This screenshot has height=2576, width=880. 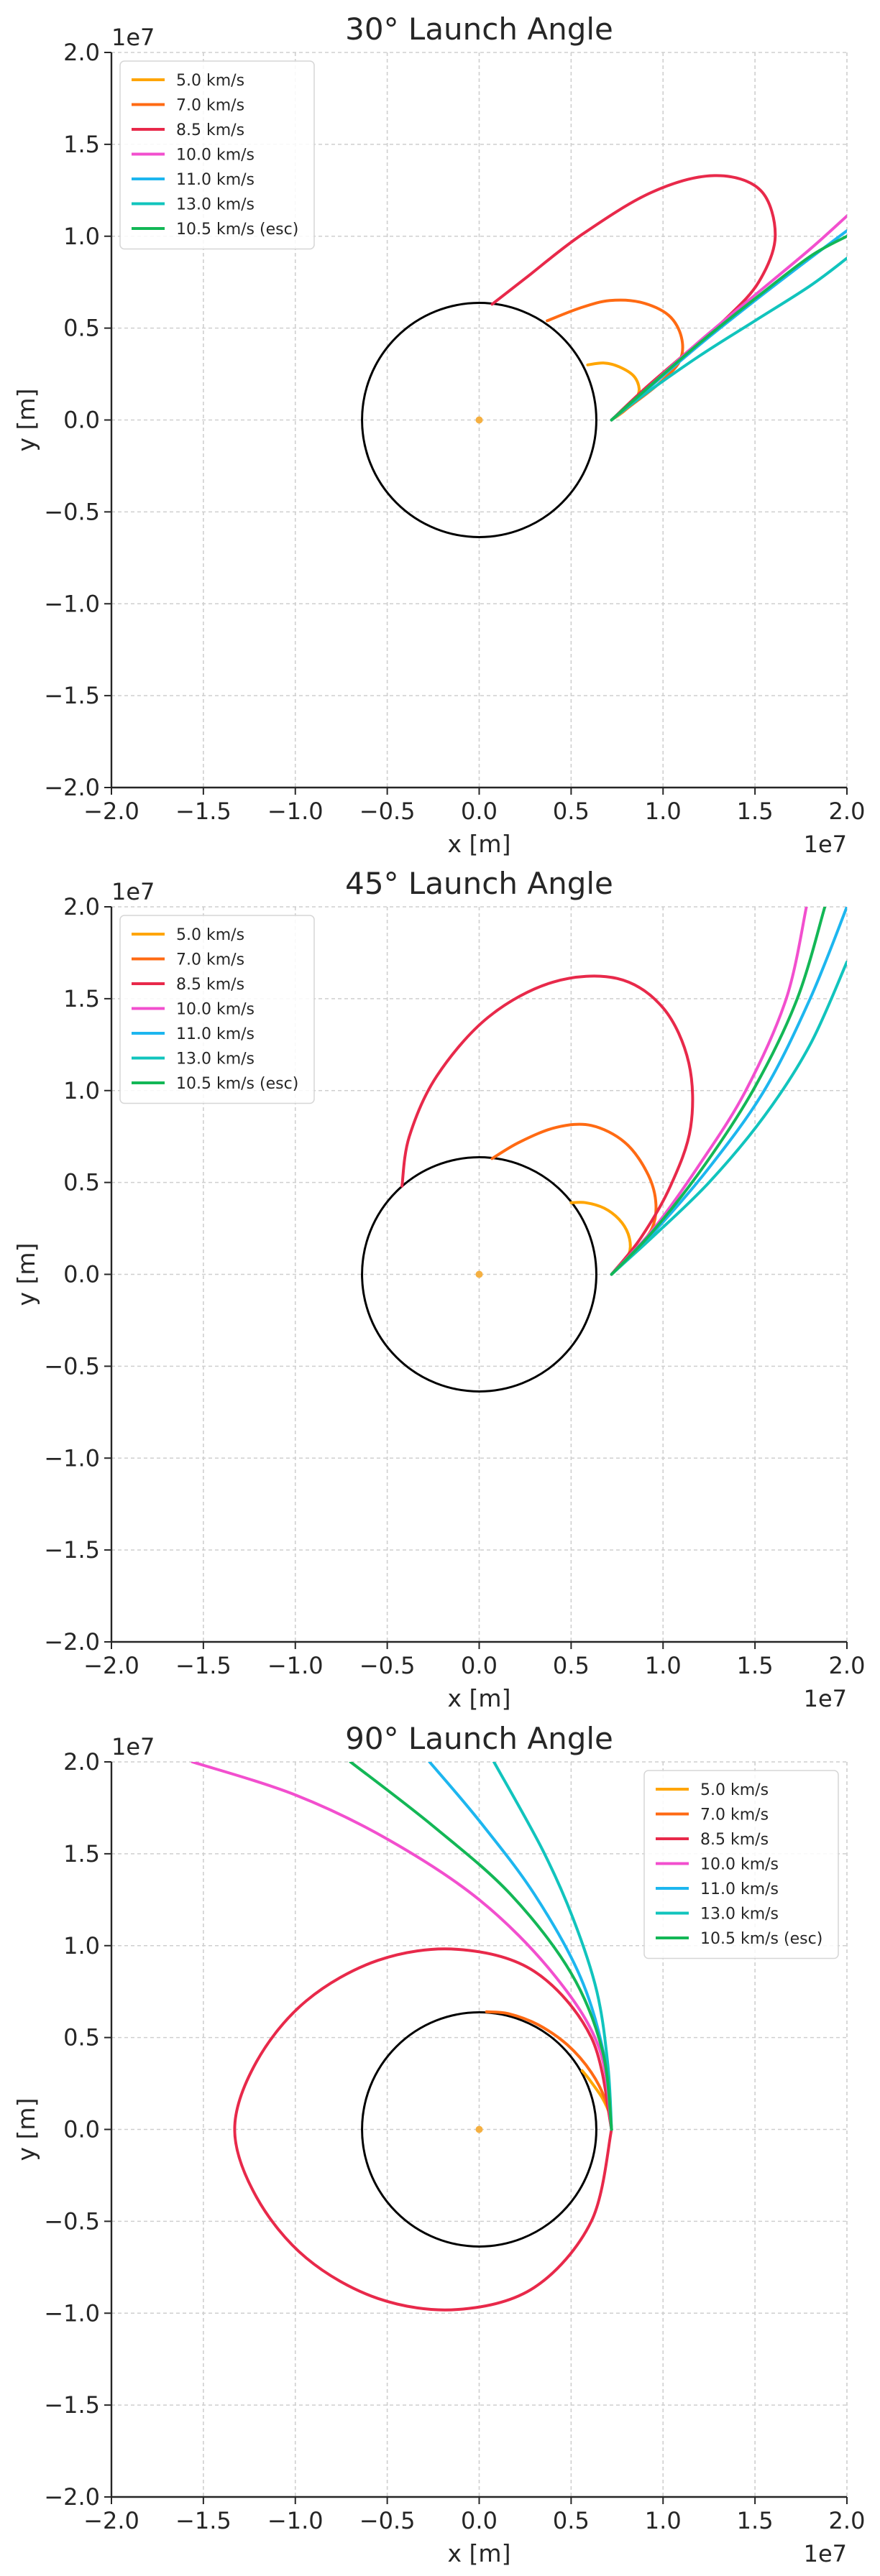 I want to click on chart-title: 90° Launch Angle, so click(x=479, y=1738).